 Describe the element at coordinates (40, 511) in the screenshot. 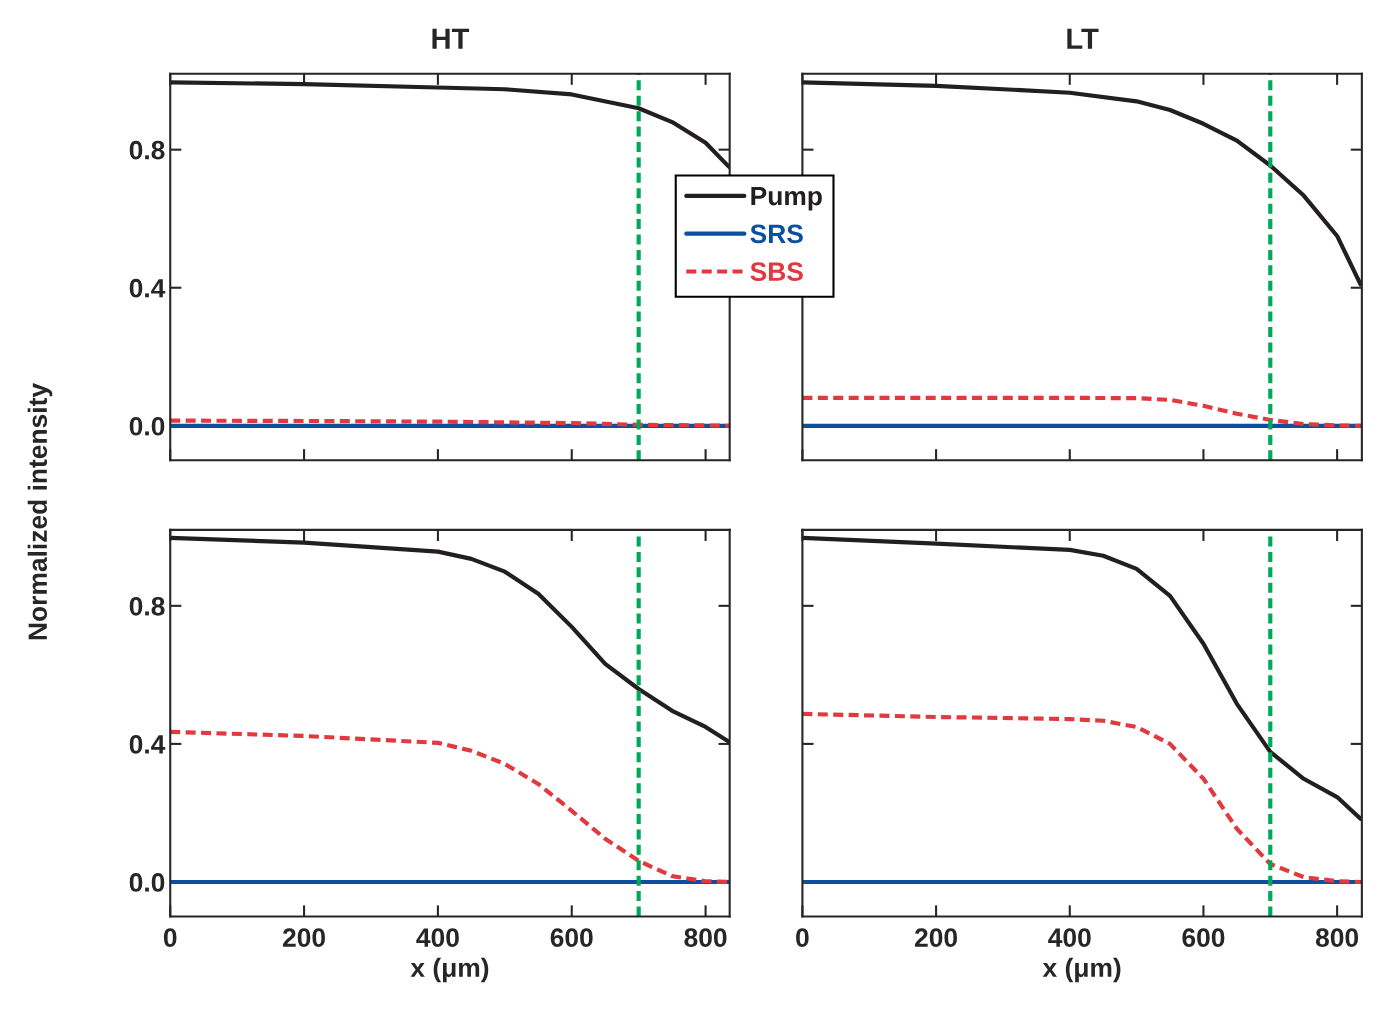

I see `y-axis-title: Normalized intensity` at that location.